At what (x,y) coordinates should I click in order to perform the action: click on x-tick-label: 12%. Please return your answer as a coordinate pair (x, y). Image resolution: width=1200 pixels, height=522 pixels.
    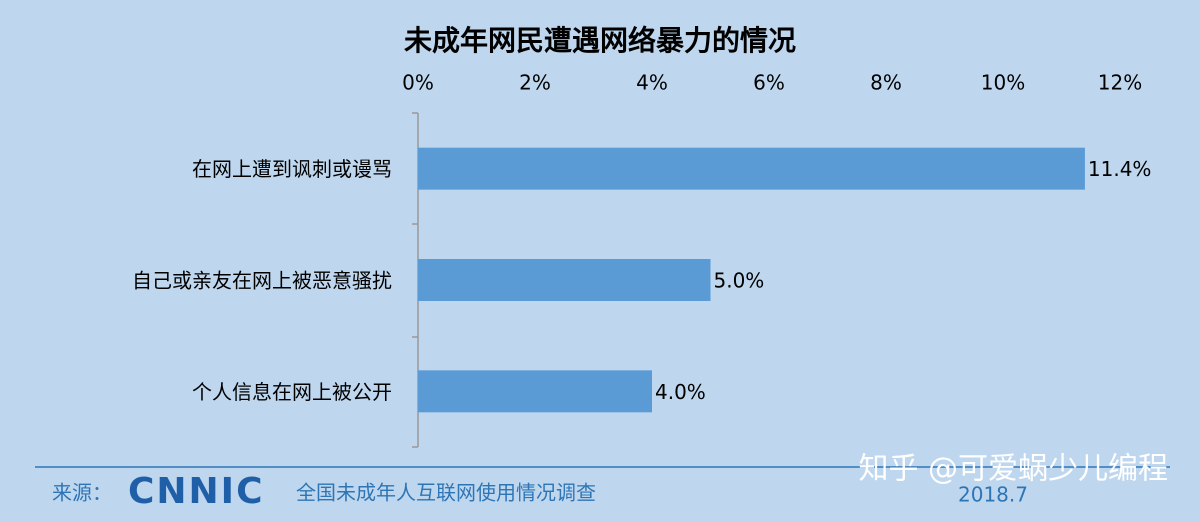
    Looking at the image, I should click on (1120, 83).